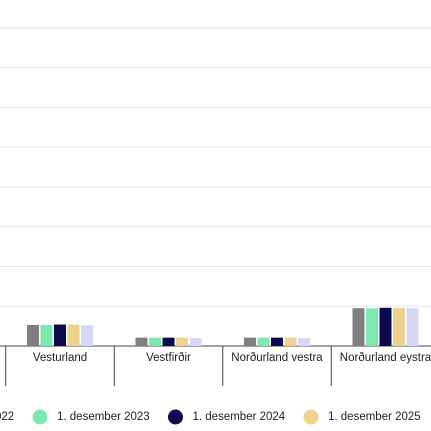 Image resolution: width=431 pixels, height=431 pixels. I want to click on legend-label: 1. desember 2025, so click(374, 417).